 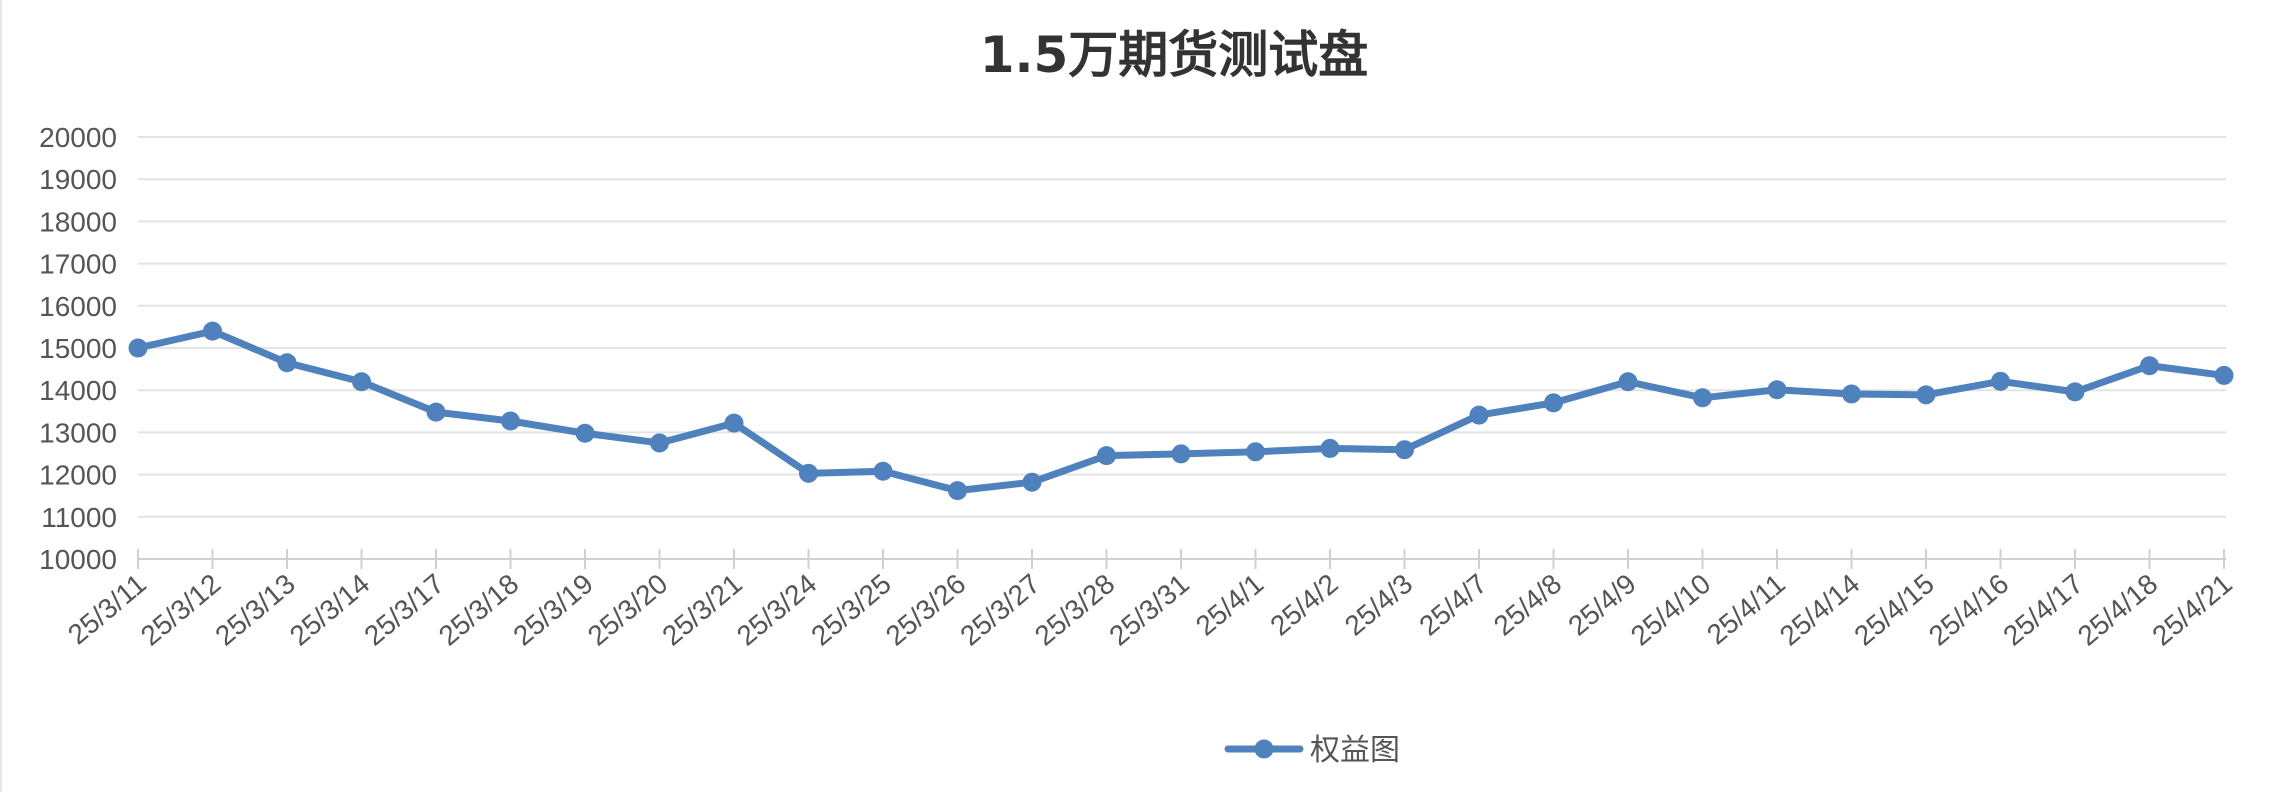 I want to click on legend: 权益图, so click(x=1312, y=750).